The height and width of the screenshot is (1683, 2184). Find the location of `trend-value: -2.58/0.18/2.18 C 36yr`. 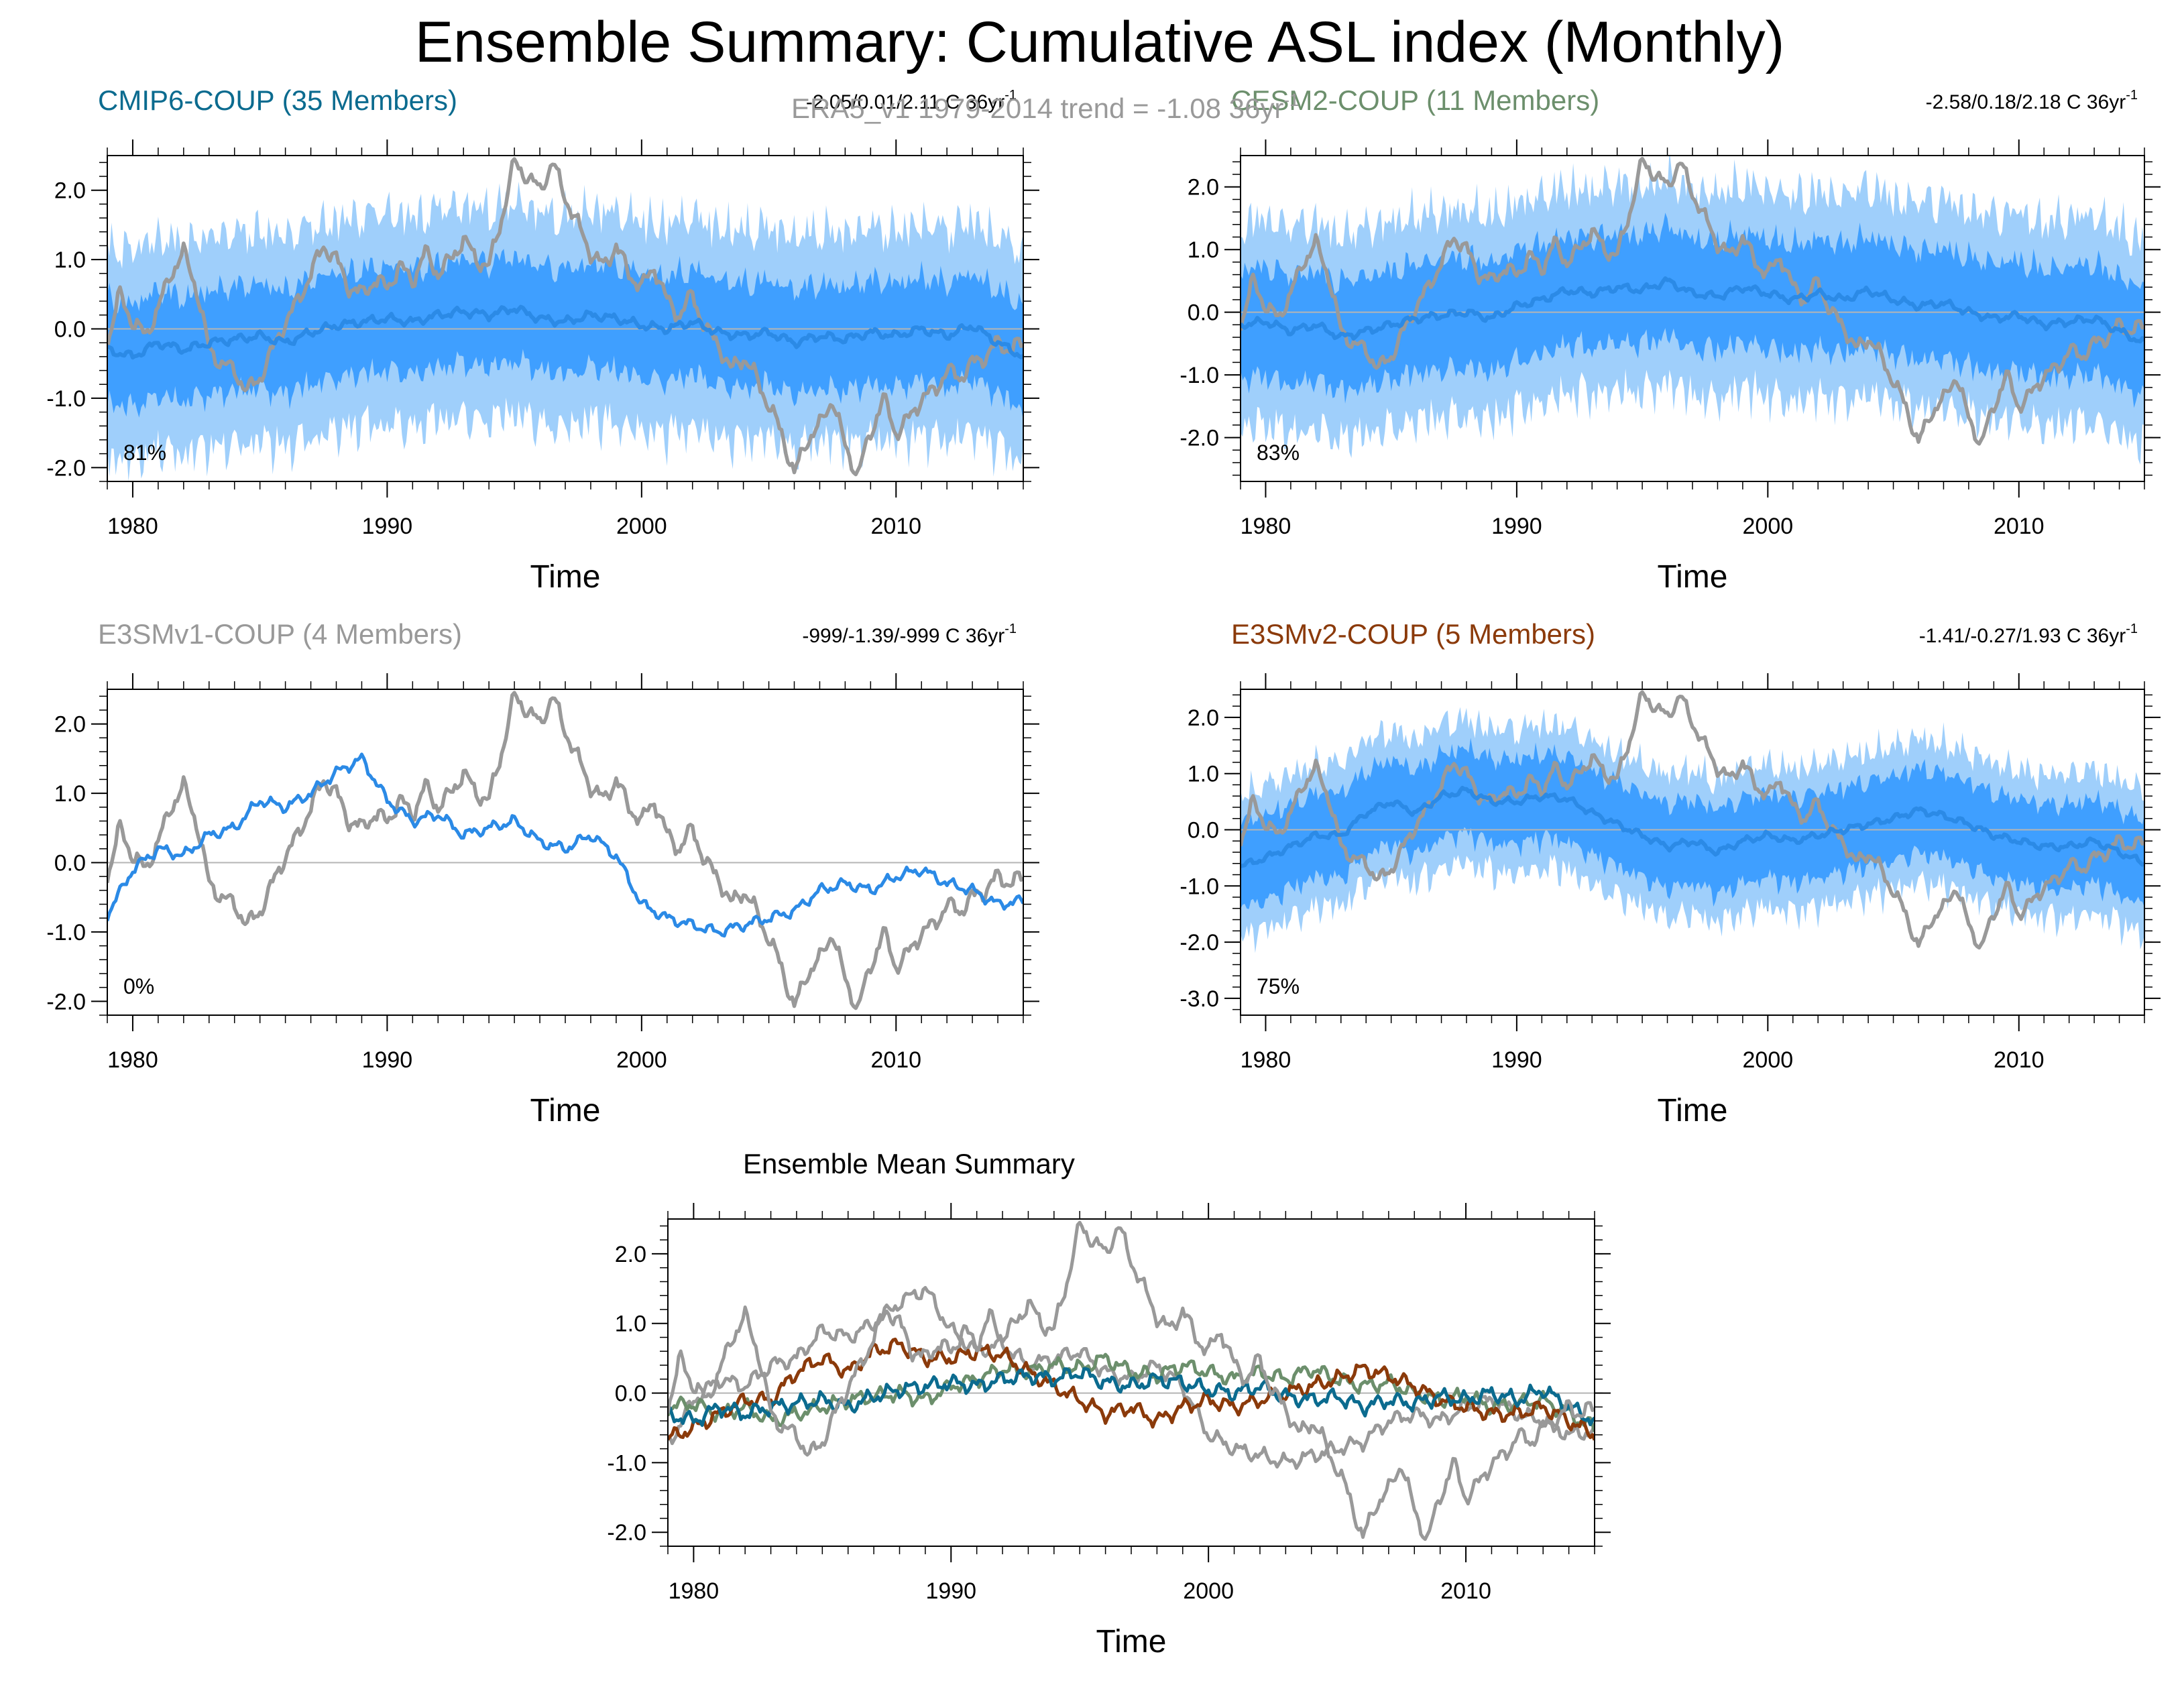

trend-value: -2.58/0.18/2.18 C 36yr is located at coordinates (2026, 102).